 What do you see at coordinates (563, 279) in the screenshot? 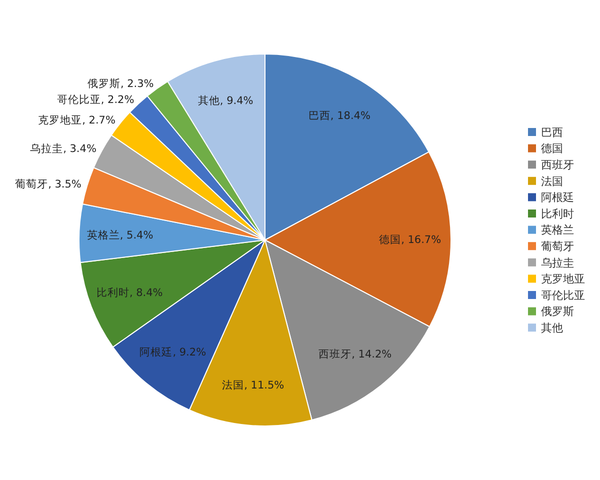
I see `legend-label: 克罗地亚` at bounding box center [563, 279].